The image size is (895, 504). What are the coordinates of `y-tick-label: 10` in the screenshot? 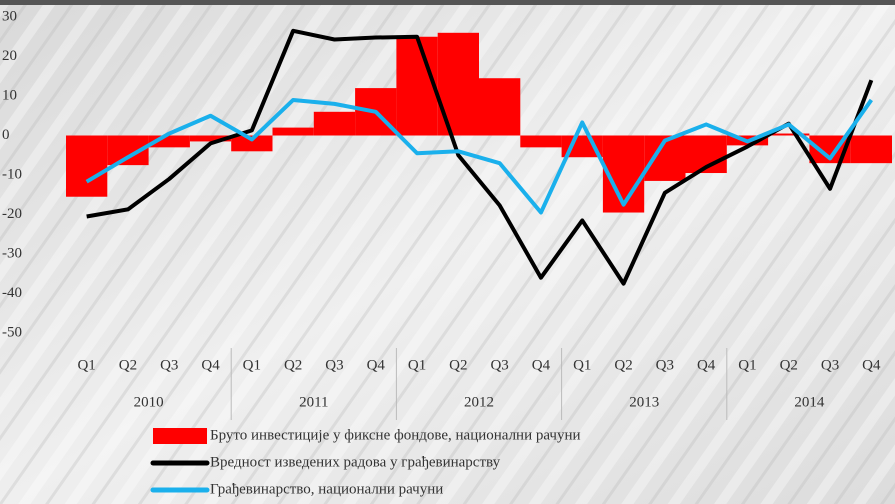 It's located at (9, 95).